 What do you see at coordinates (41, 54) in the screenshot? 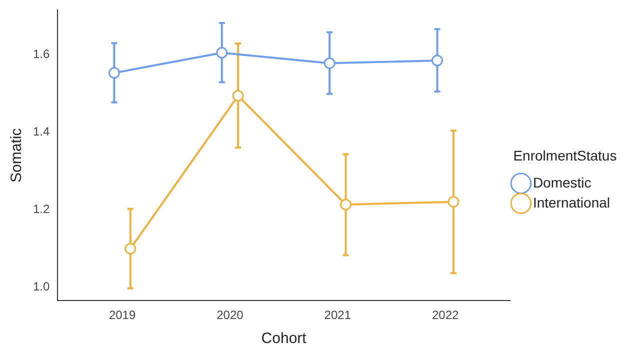
I see `y-tick-label: 1.6` at bounding box center [41, 54].